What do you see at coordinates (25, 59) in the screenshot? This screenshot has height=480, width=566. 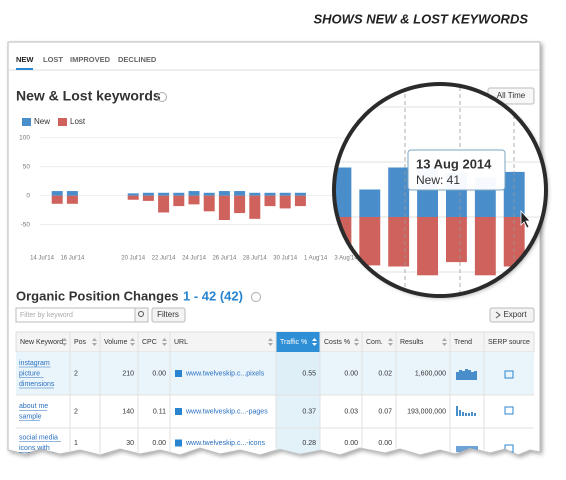 I see `tab: NEW` at bounding box center [25, 59].